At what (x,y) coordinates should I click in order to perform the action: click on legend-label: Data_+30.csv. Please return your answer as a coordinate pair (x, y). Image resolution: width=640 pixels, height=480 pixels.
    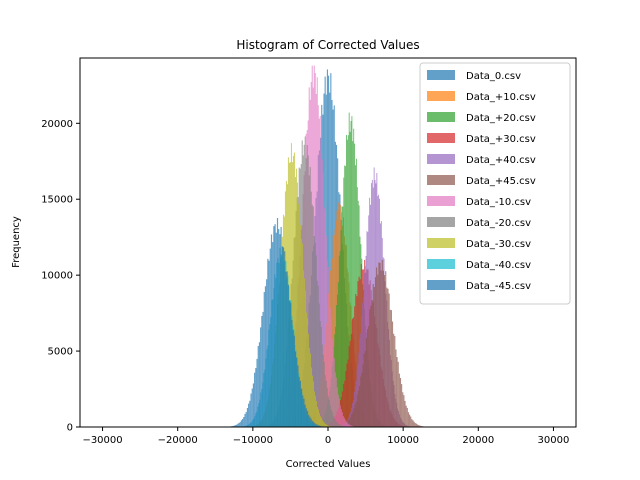
    Looking at the image, I should click on (501, 139).